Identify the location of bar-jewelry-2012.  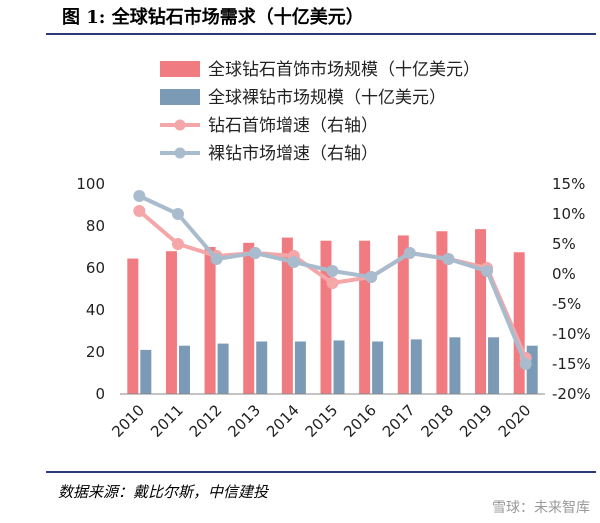
(210, 320).